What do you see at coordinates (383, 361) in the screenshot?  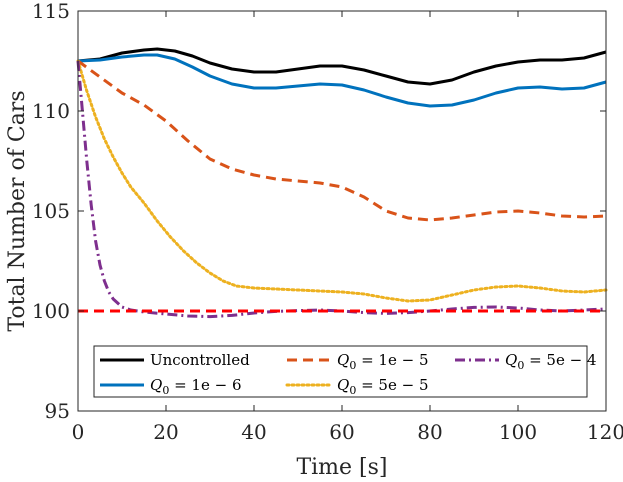 I see `legend-label: Q0 = 1e − 5` at bounding box center [383, 361].